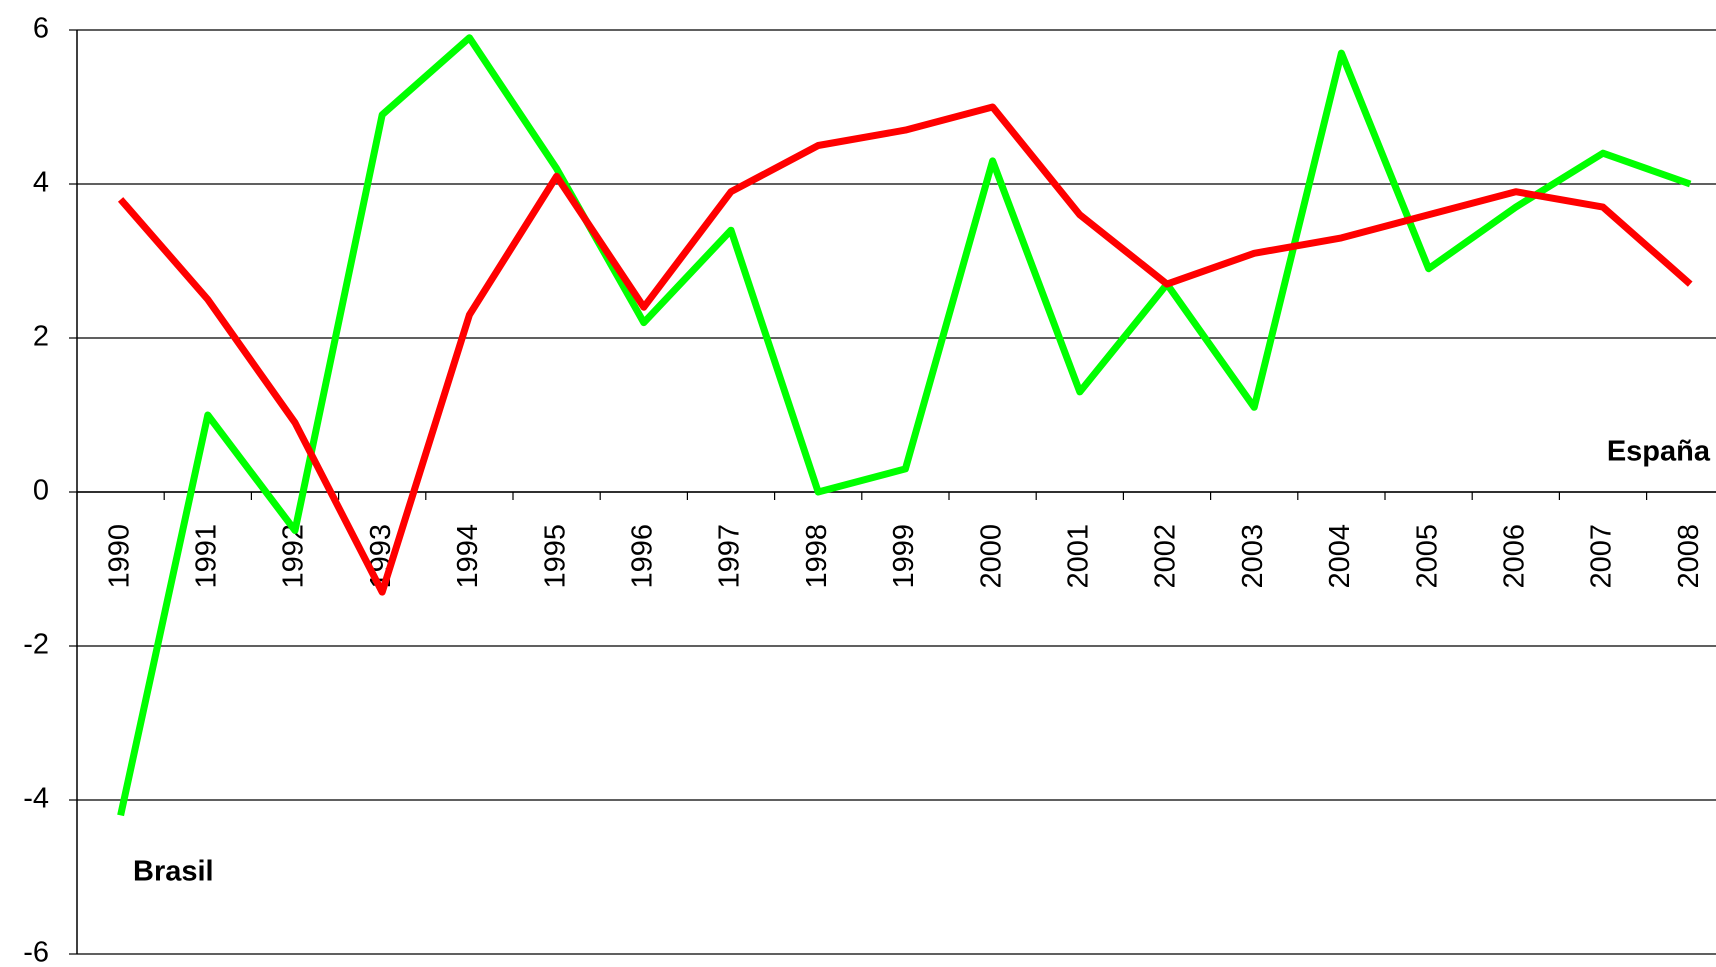 This screenshot has width=1716, height=967. I want to click on series-label: Brasil, so click(173, 872).